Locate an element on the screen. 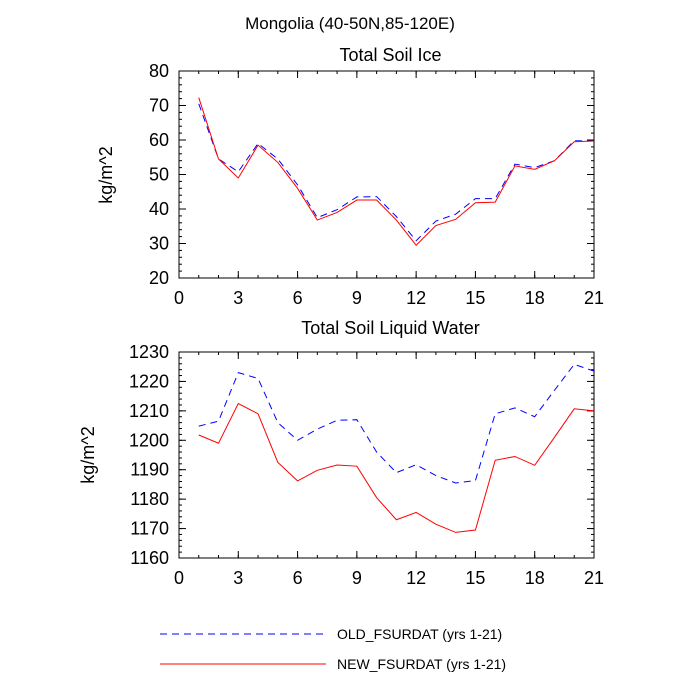 The image size is (700, 700). y-tick-label: 1200 is located at coordinates (149, 440).